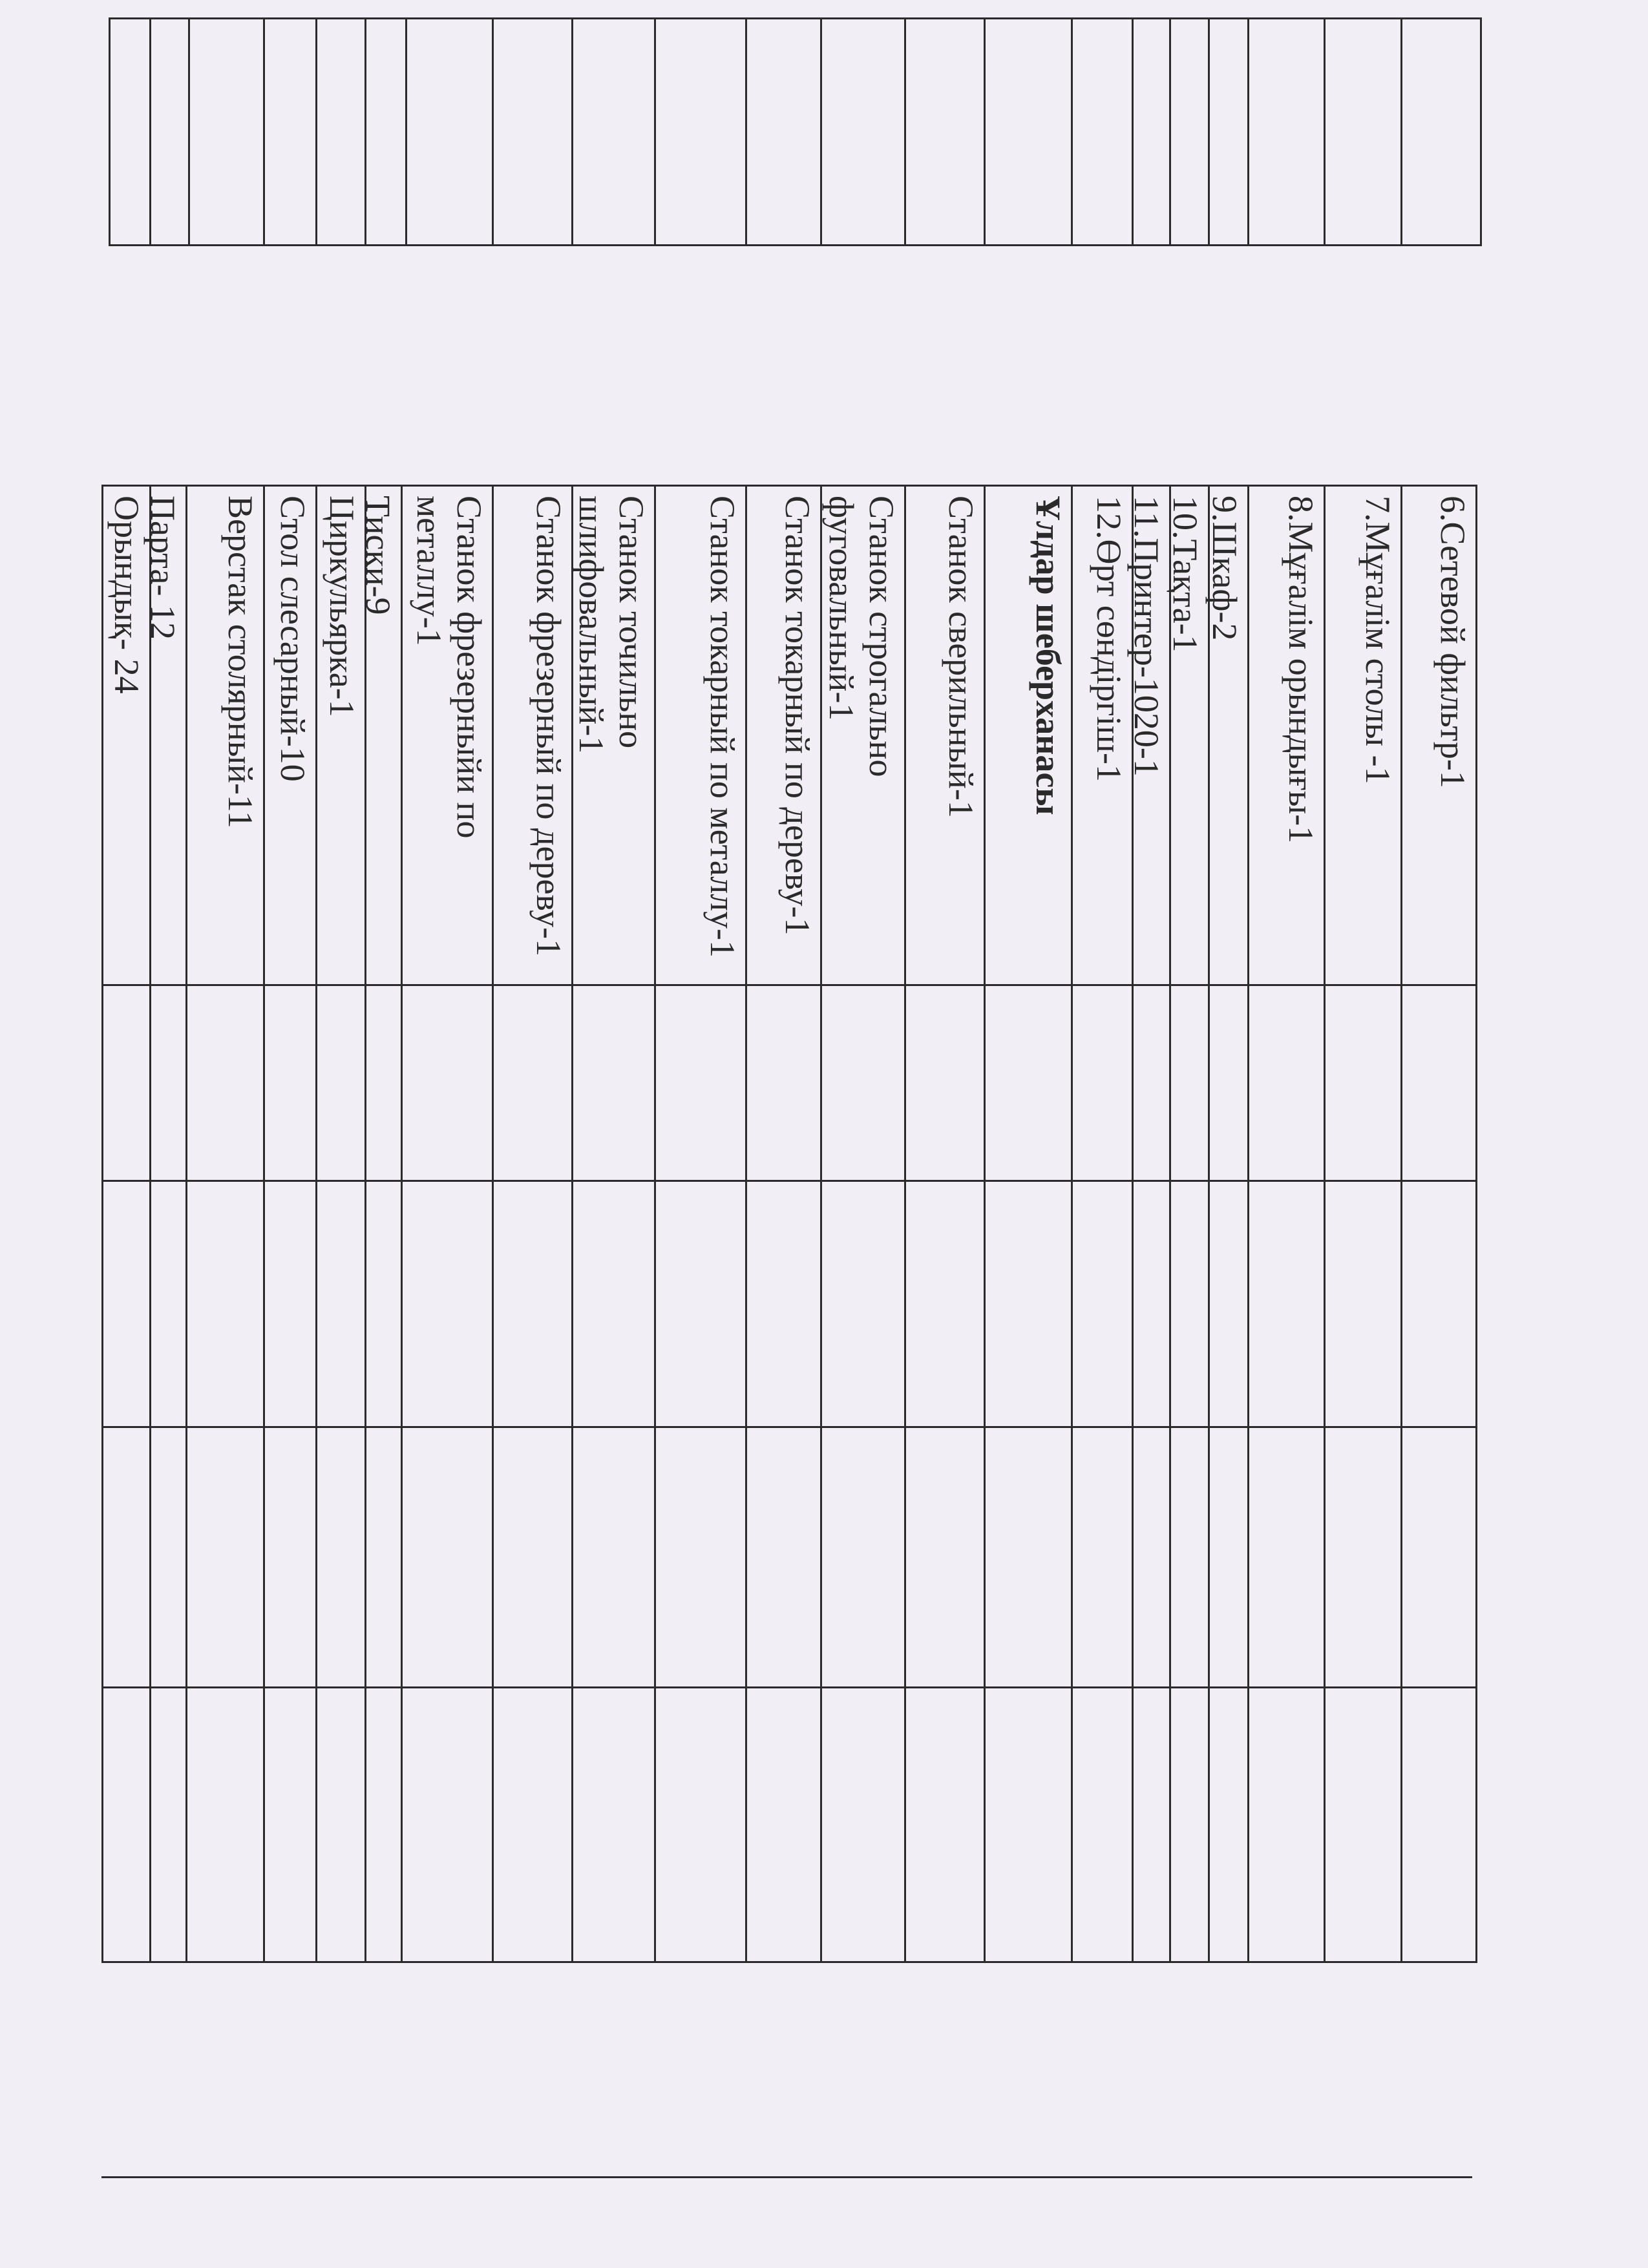 The image size is (1648, 2268). What do you see at coordinates (240, 662) in the screenshot?
I see `item-name: Верстак столярный-11` at bounding box center [240, 662].